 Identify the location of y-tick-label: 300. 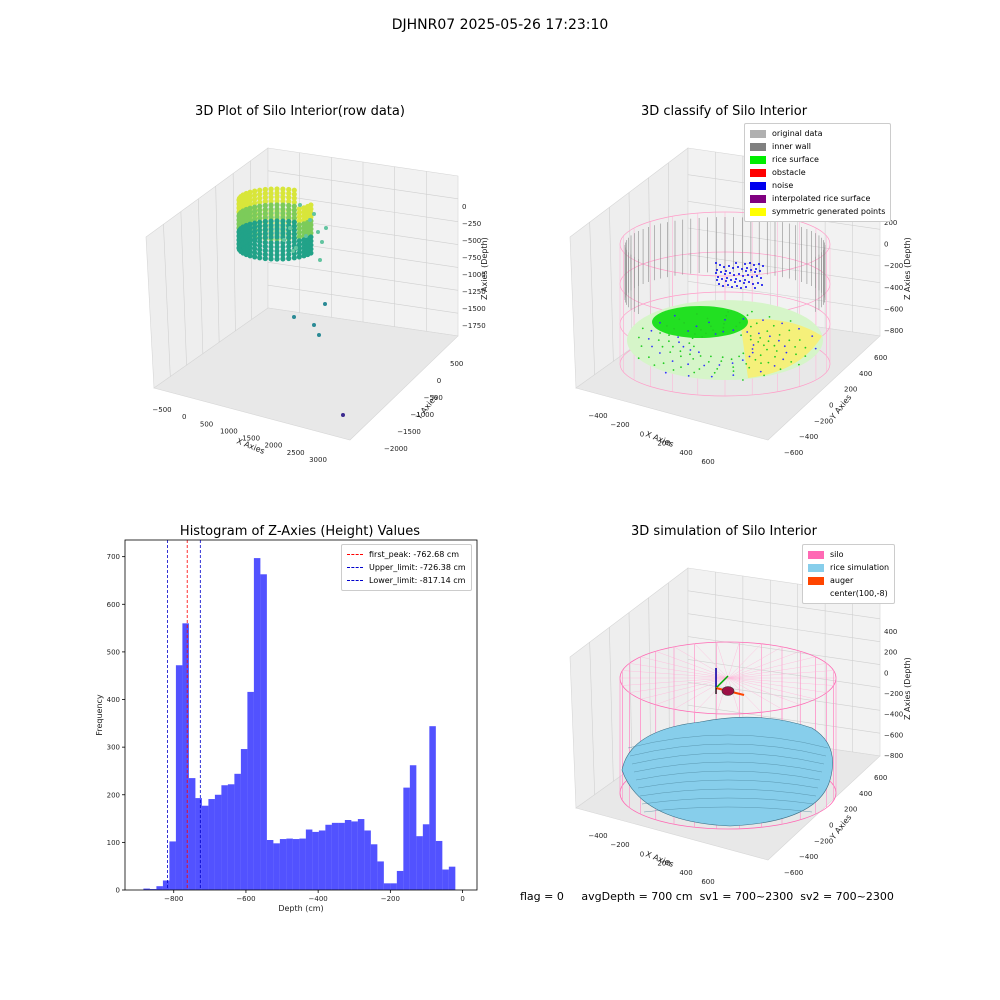
(113, 748).